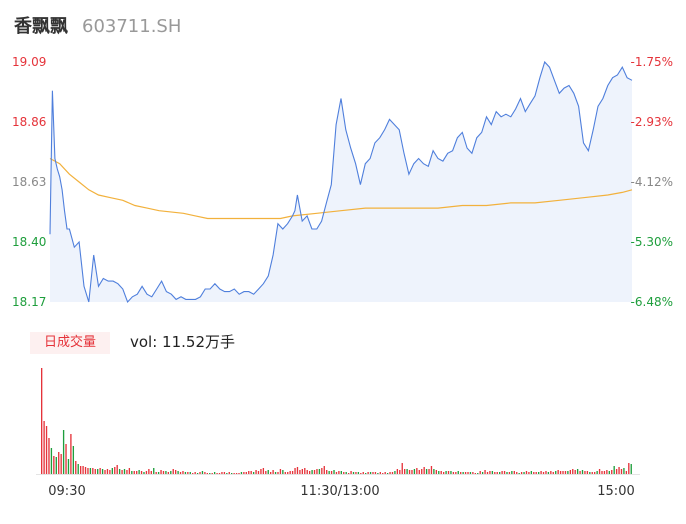 Image resolution: width=686 pixels, height=524 pixels. What do you see at coordinates (652, 242) in the screenshot?
I see `pct-tick-label: -5.30%` at bounding box center [652, 242].